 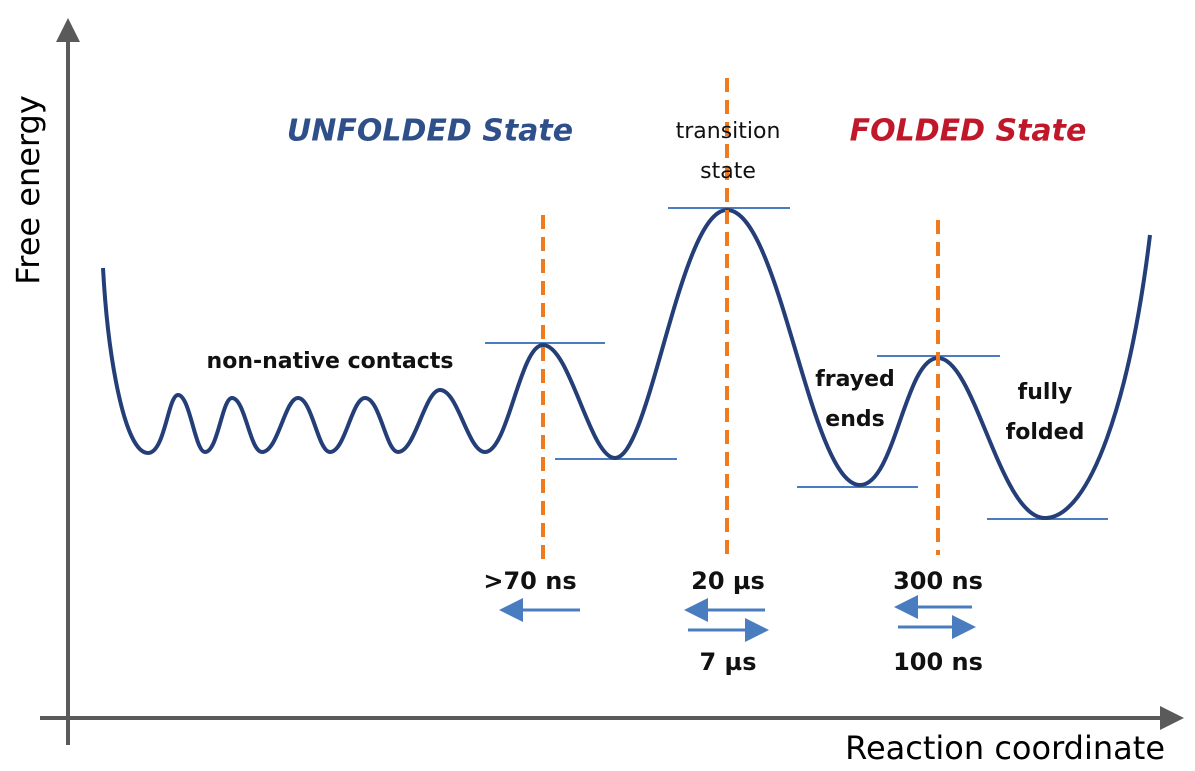 What do you see at coordinates (430, 131) in the screenshot?
I see `state-label: UNFOLDED State` at bounding box center [430, 131].